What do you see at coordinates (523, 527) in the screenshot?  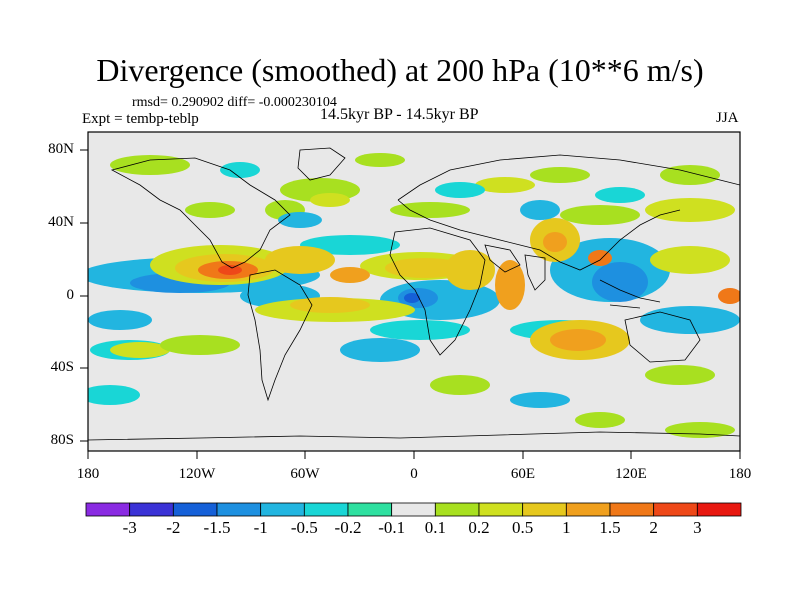 I see `colorbar-label: 0.5` at bounding box center [523, 527].